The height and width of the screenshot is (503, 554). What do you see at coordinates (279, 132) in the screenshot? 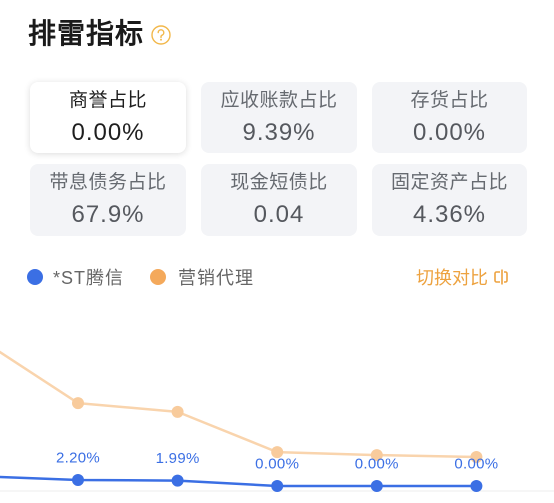
I see `metric-value: 9.39%` at bounding box center [279, 132].